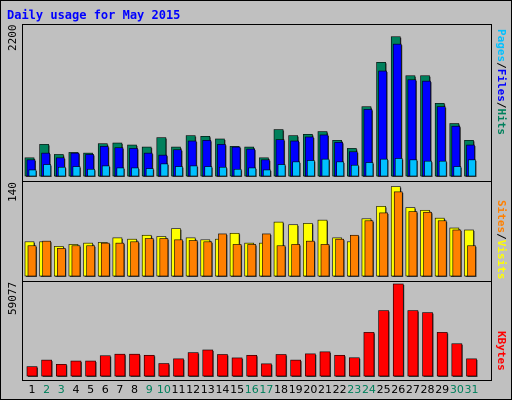 The image size is (512, 400). What do you see at coordinates (398, 389) in the screenshot?
I see `x-tick-label: 26` at bounding box center [398, 389].